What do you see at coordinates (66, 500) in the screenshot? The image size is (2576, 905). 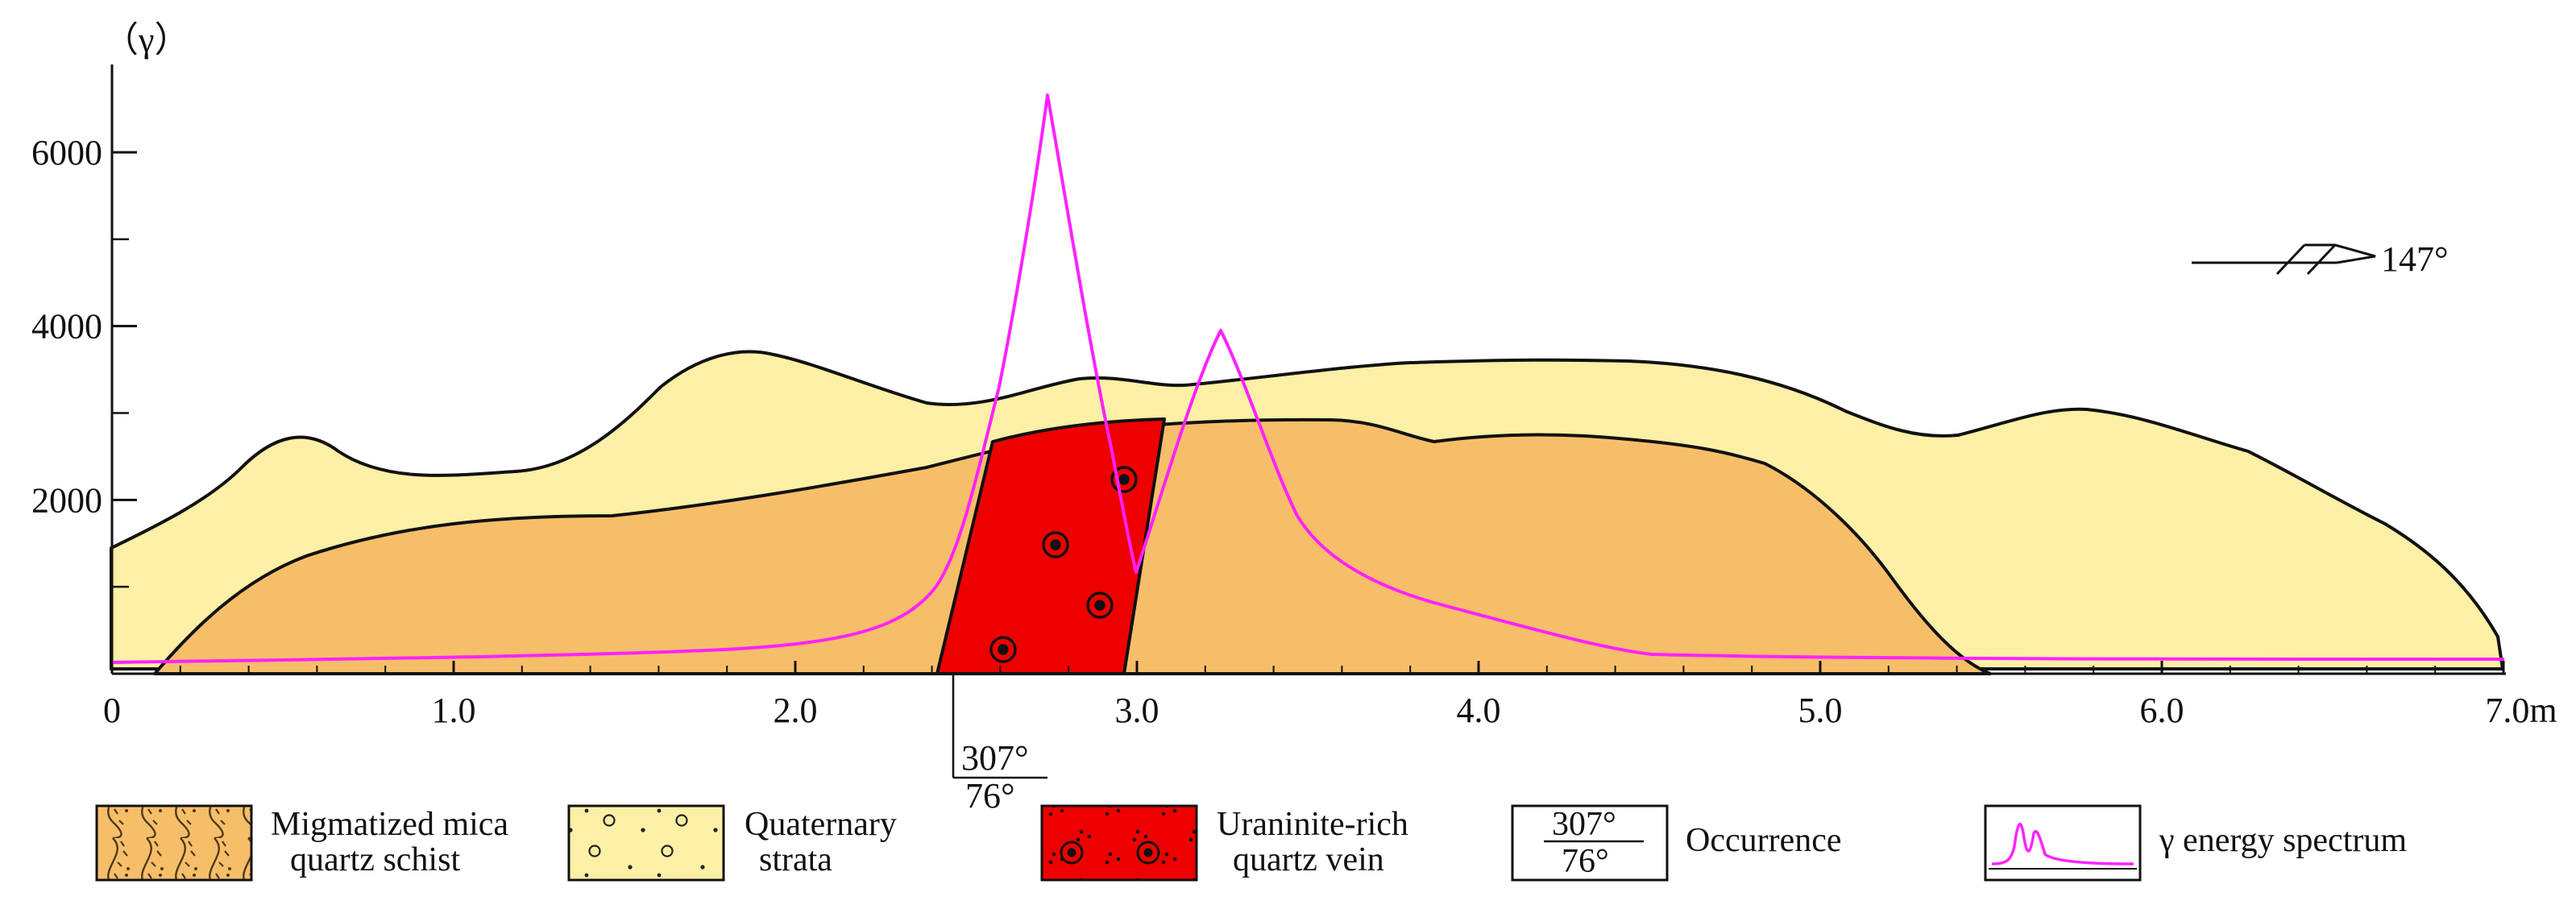 I see `y-tick-label: 2000` at bounding box center [66, 500].